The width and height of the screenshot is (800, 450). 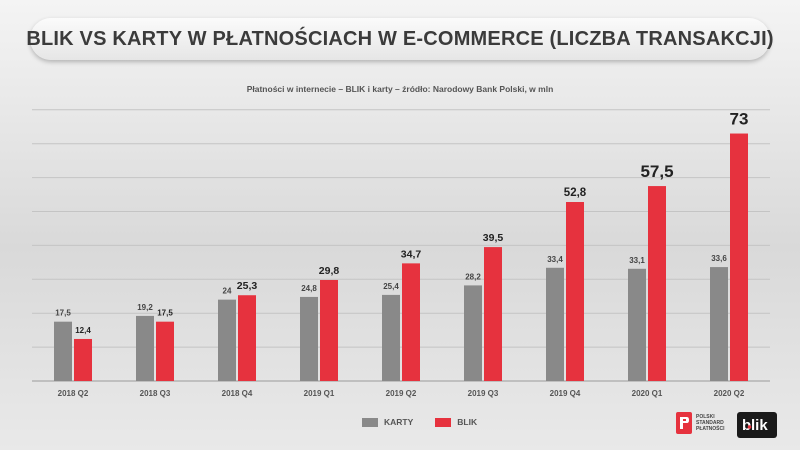 What do you see at coordinates (165, 313) in the screenshot?
I see `data-label-blik: 17,5` at bounding box center [165, 313].